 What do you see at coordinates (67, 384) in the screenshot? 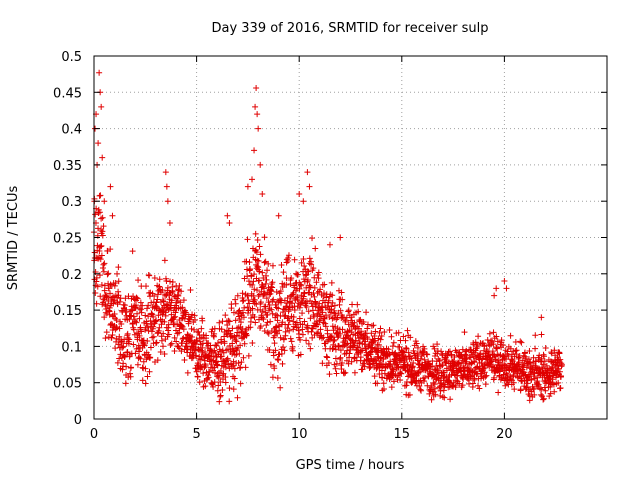
I see `y-tick-label: 0.05` at bounding box center [67, 384].